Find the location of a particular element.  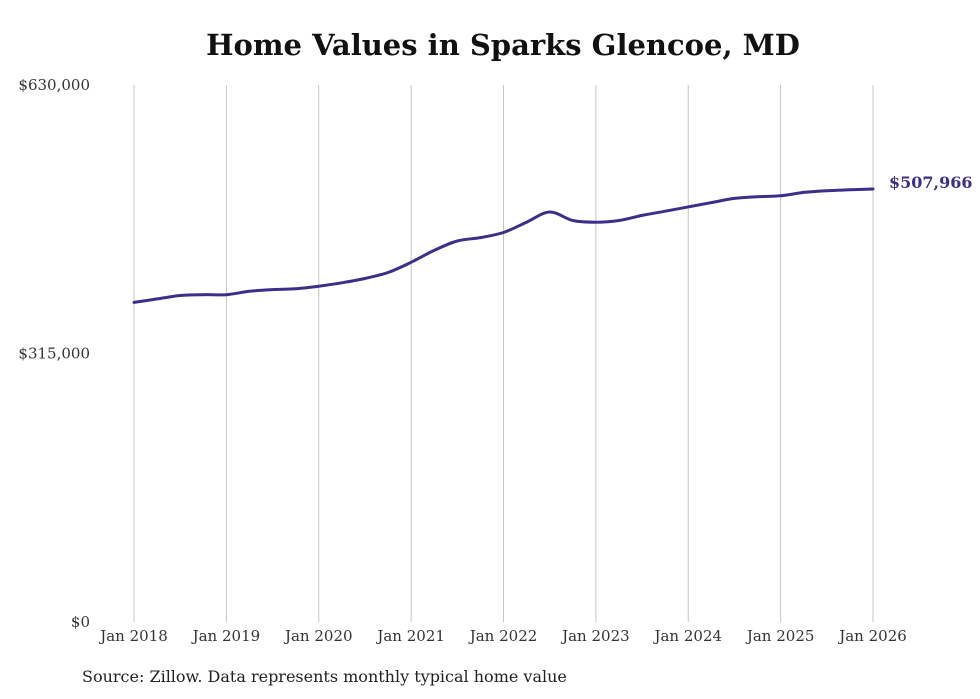

y-axis-ticks: $0 $315,000 $630,000 is located at coordinates (54, 353).